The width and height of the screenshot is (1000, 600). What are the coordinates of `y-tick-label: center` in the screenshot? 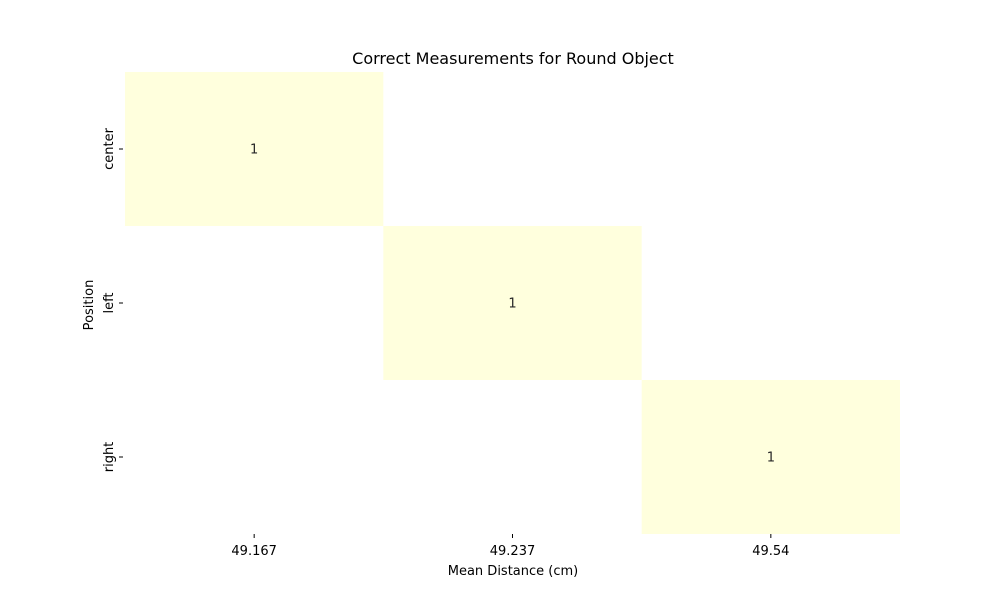 It's located at (109, 148).